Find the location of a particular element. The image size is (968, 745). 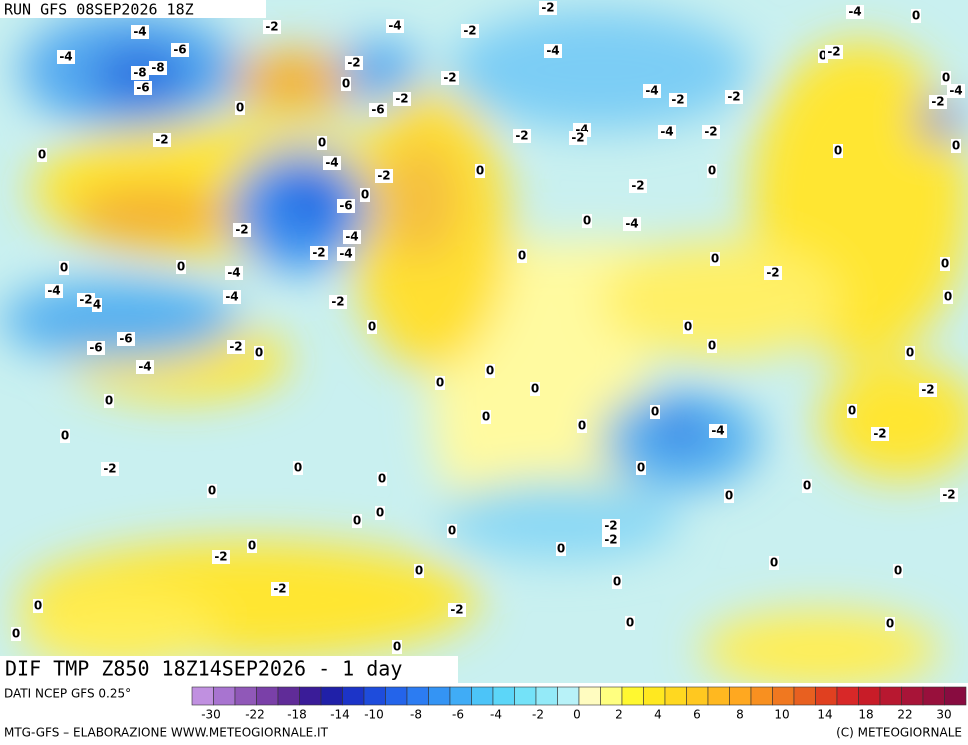

colorbar-label: -22 is located at coordinates (255, 715).